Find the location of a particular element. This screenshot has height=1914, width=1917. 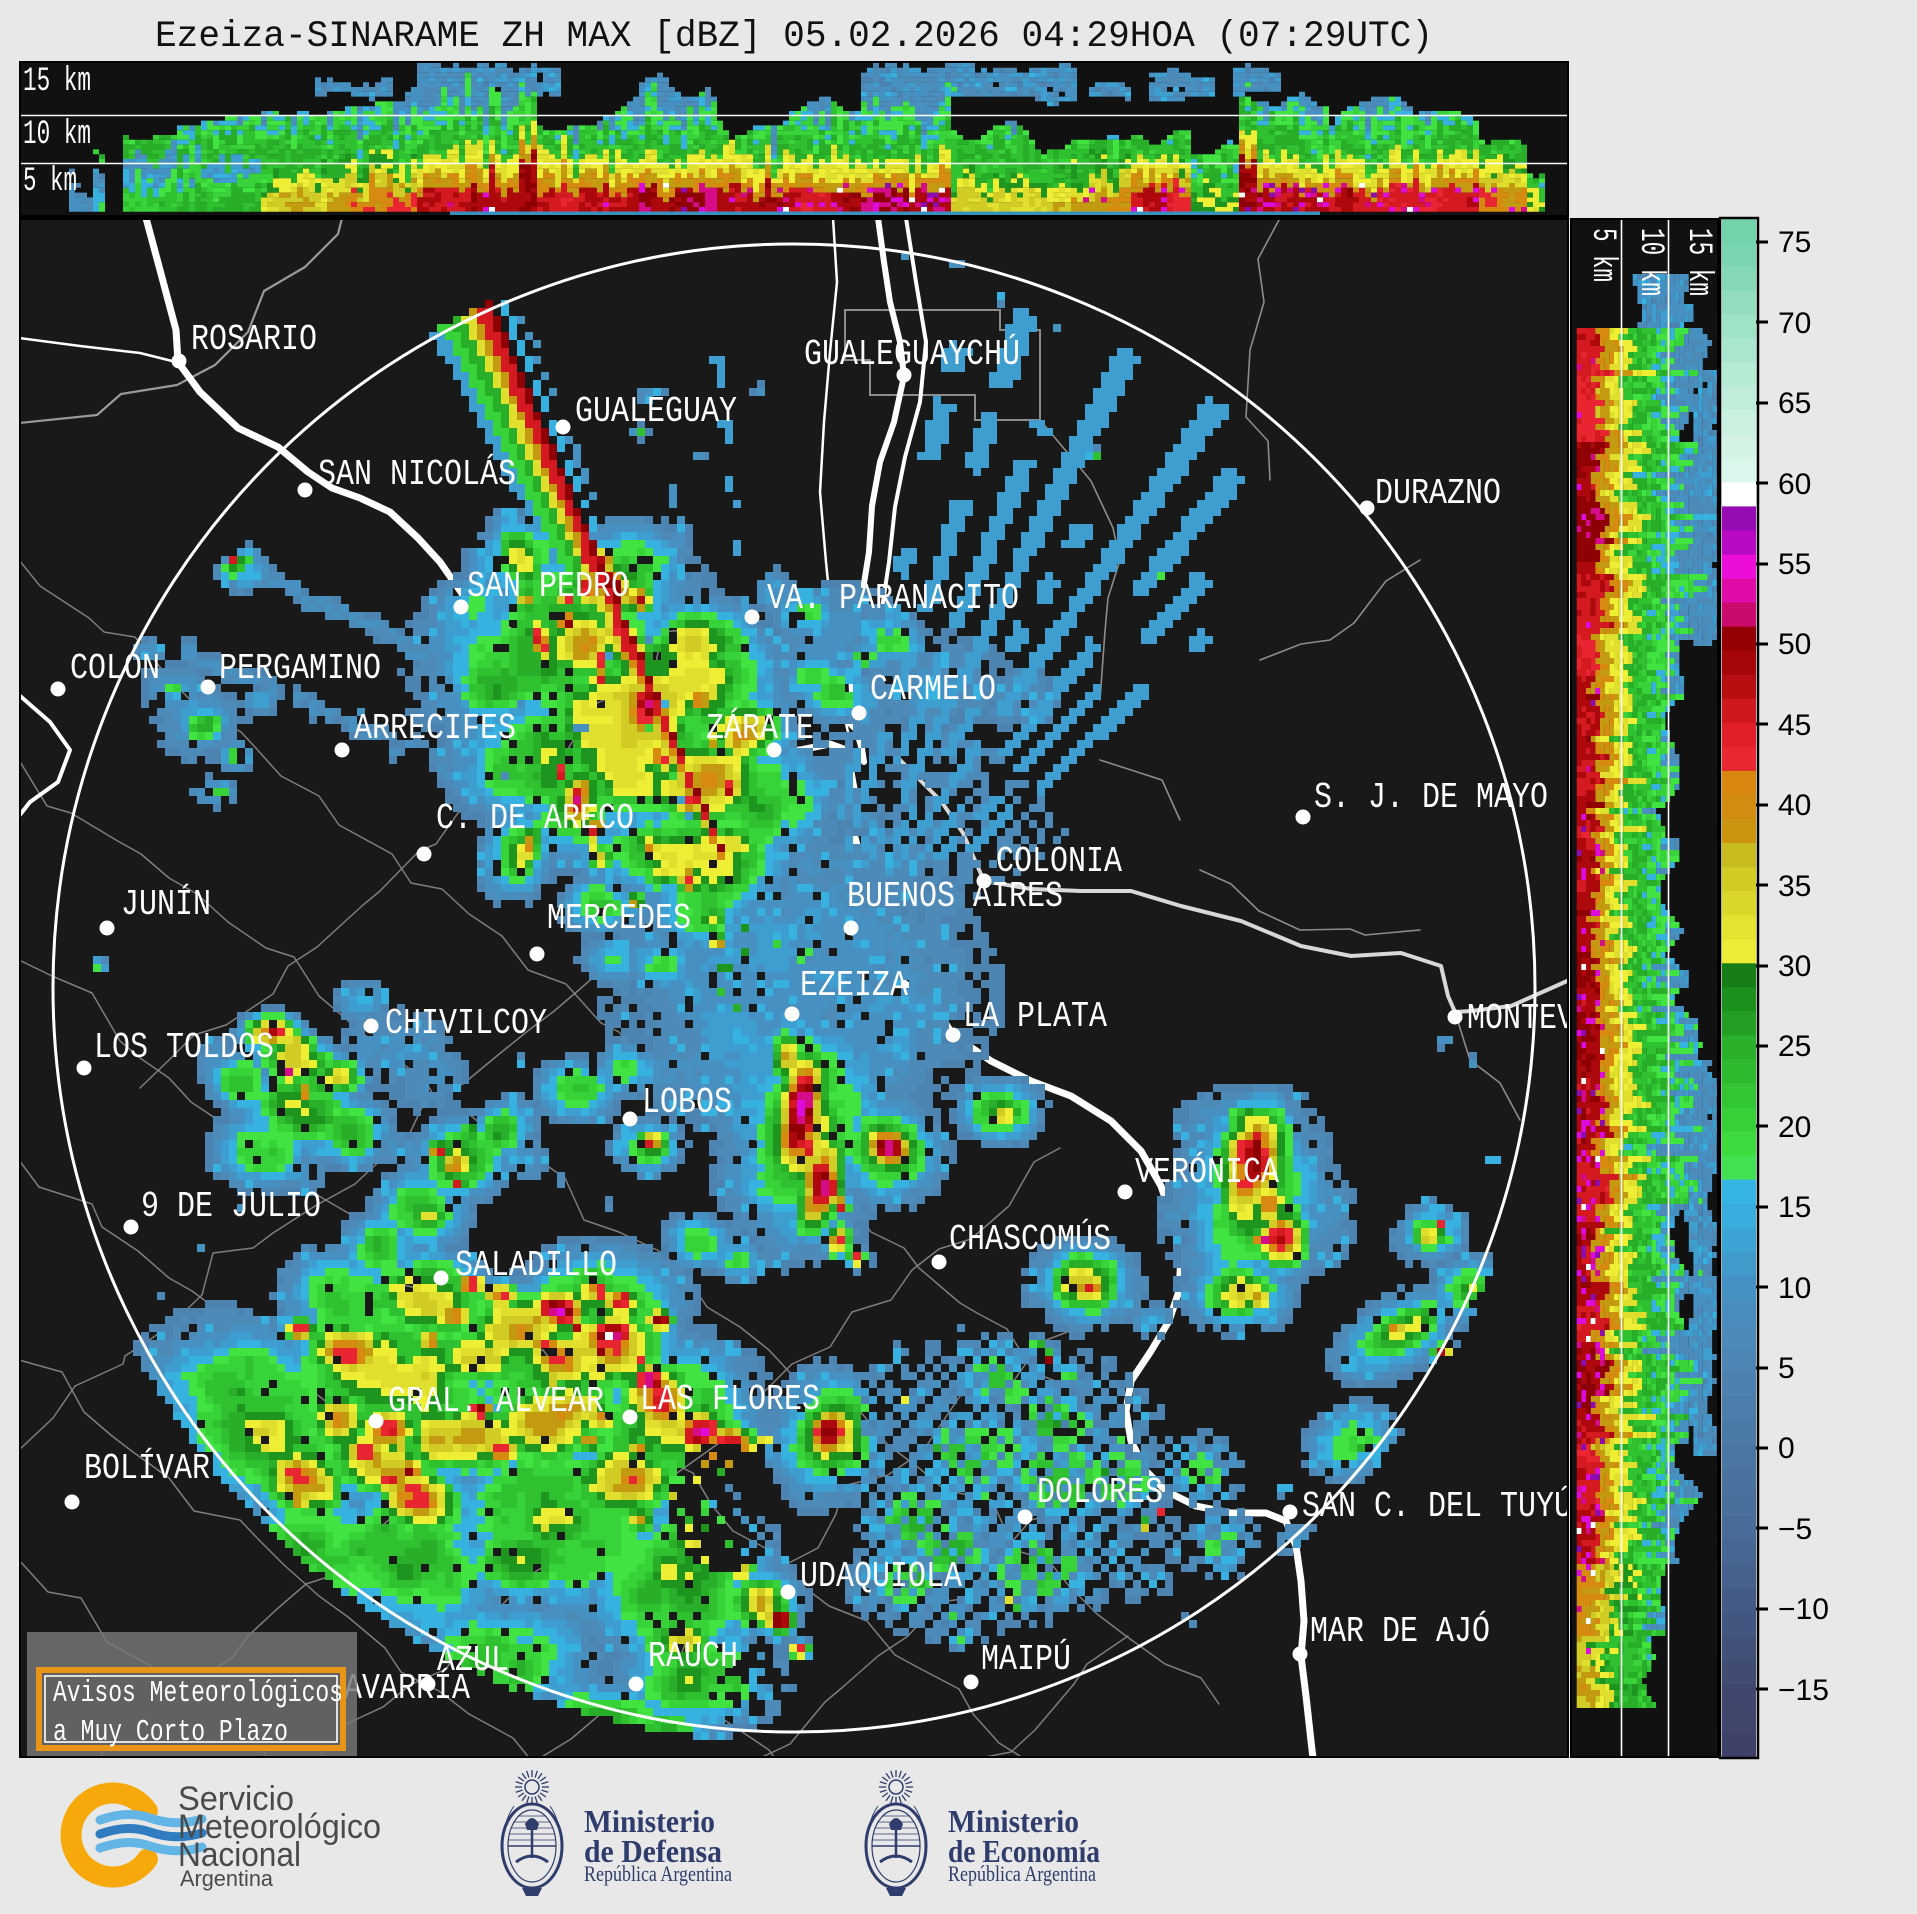

svg-text: MONTEVIDEO is located at coordinates (1557, 1018).